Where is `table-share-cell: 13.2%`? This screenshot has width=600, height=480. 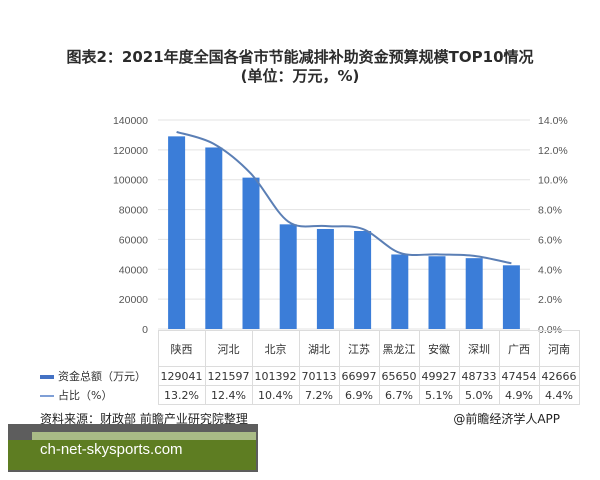 table-share-cell: 13.2% is located at coordinates (181, 395).